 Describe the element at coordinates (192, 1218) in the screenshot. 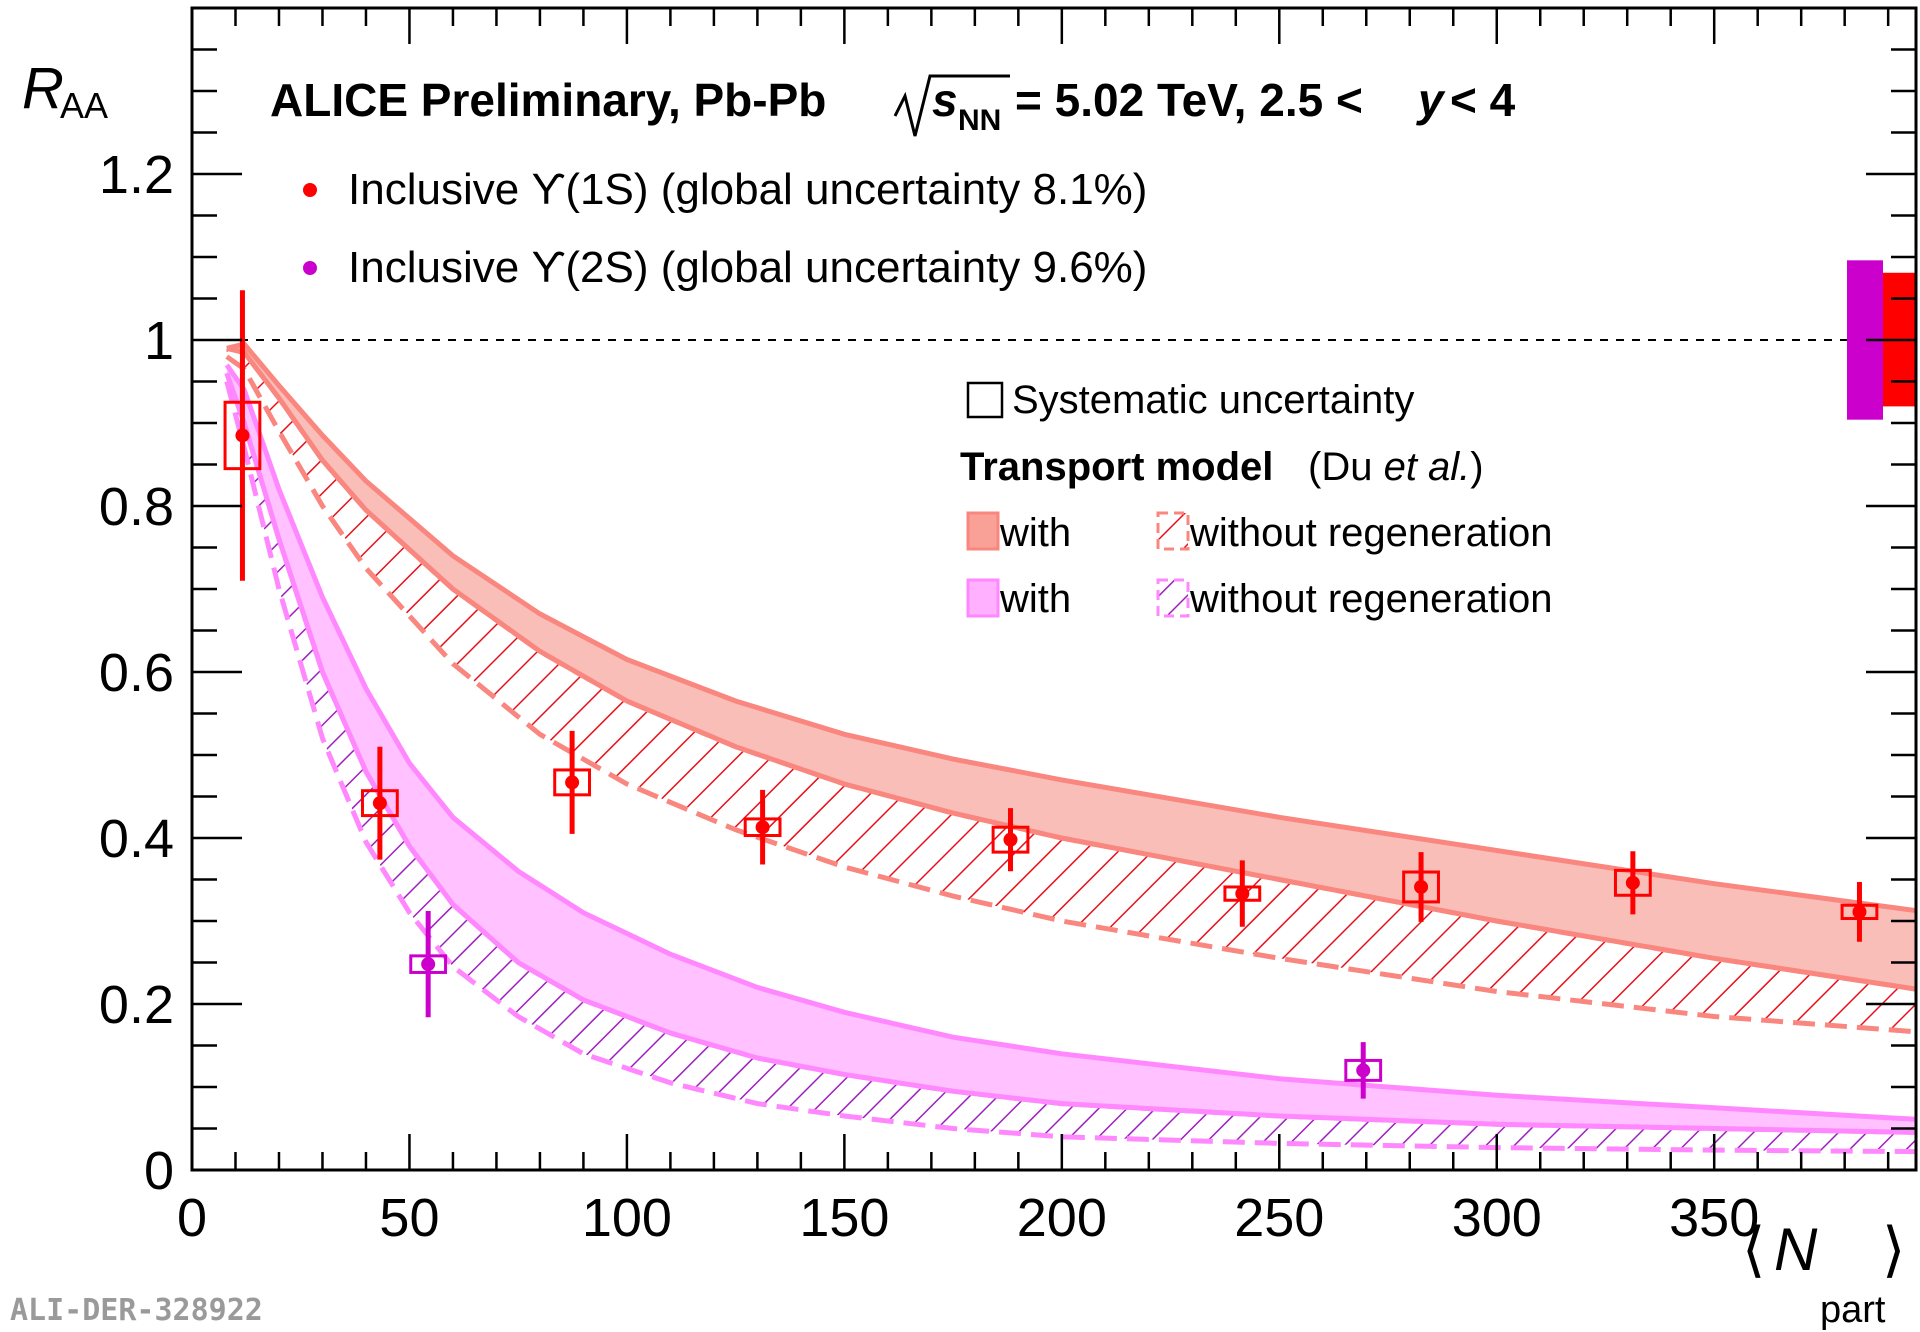

I see `x-tick-label-0: 0` at that location.